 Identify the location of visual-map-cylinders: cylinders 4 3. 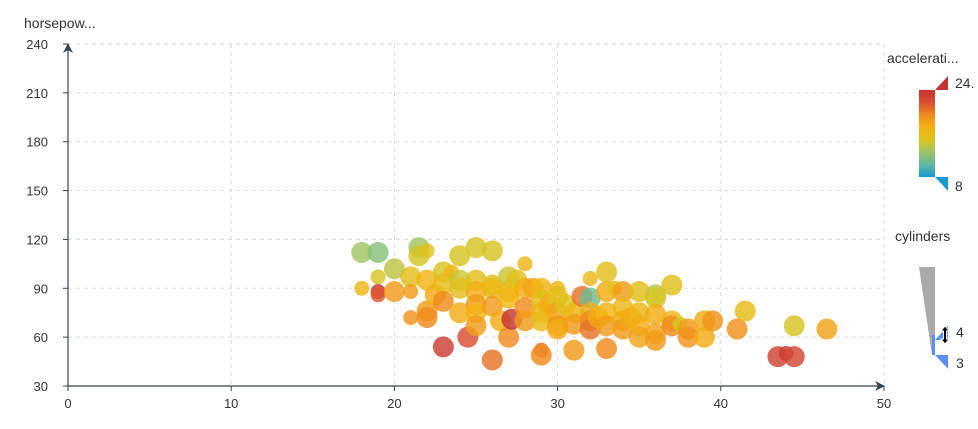
(929, 299).